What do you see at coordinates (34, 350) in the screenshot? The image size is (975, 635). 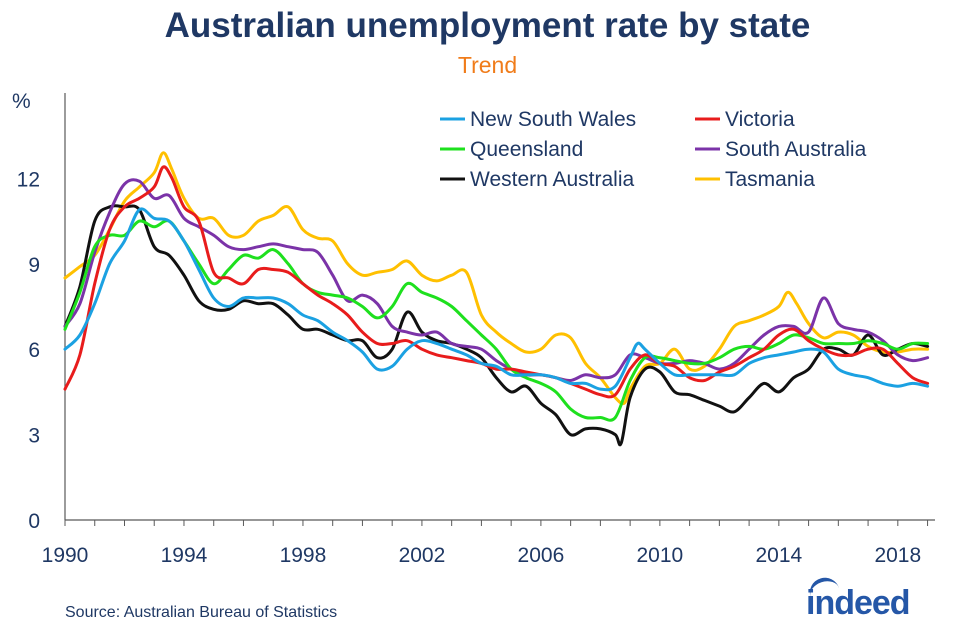 I see `y-tick-label: 6` at bounding box center [34, 350].